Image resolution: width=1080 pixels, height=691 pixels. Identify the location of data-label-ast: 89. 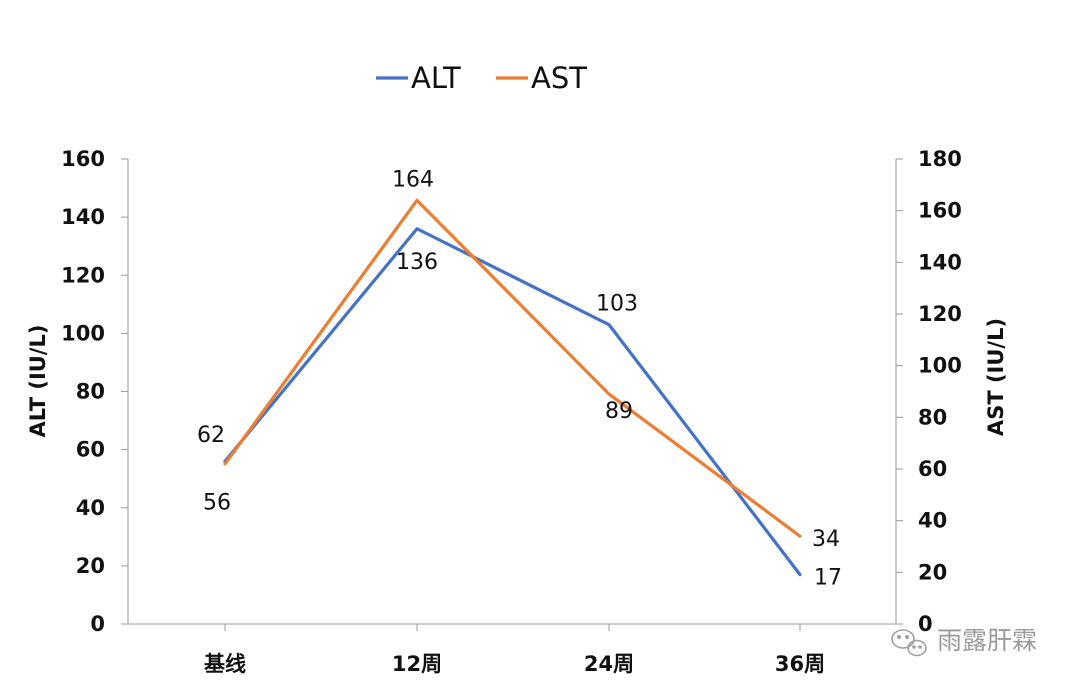
(619, 411).